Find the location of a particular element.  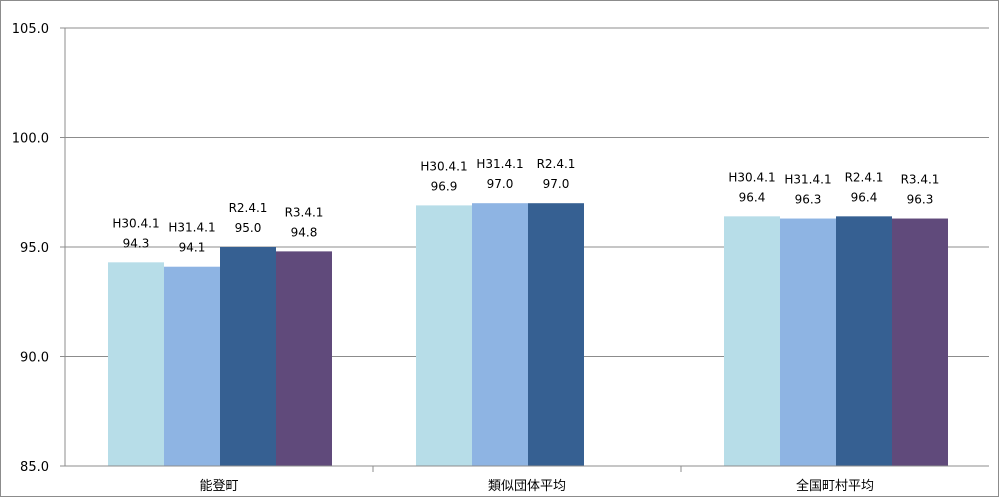

data-label-date-2-1: H31.4.1 is located at coordinates (807, 180).